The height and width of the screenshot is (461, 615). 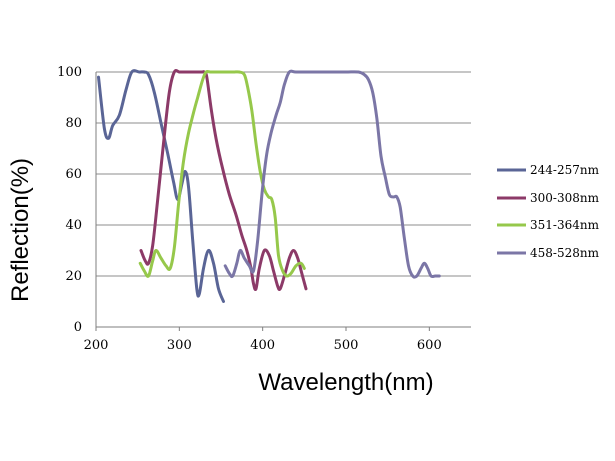 What do you see at coordinates (73, 123) in the screenshot?
I see `y-tick-label: 80` at bounding box center [73, 123].